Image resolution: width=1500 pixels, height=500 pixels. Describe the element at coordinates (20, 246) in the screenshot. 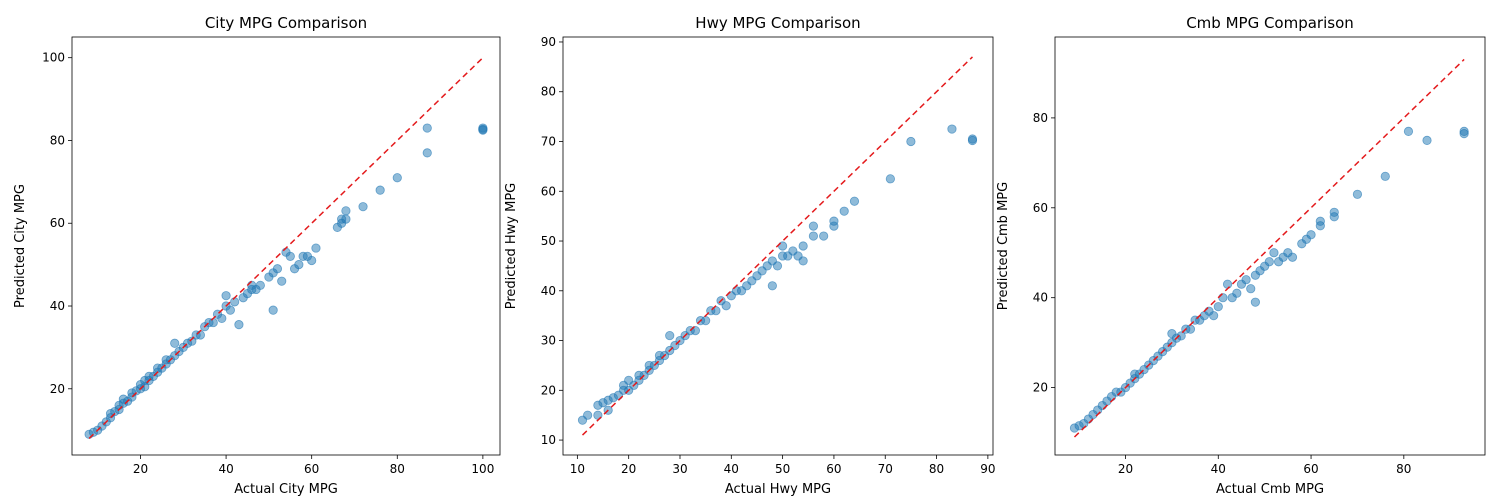

I see `y-axis-label: Predicted City MPG` at that location.